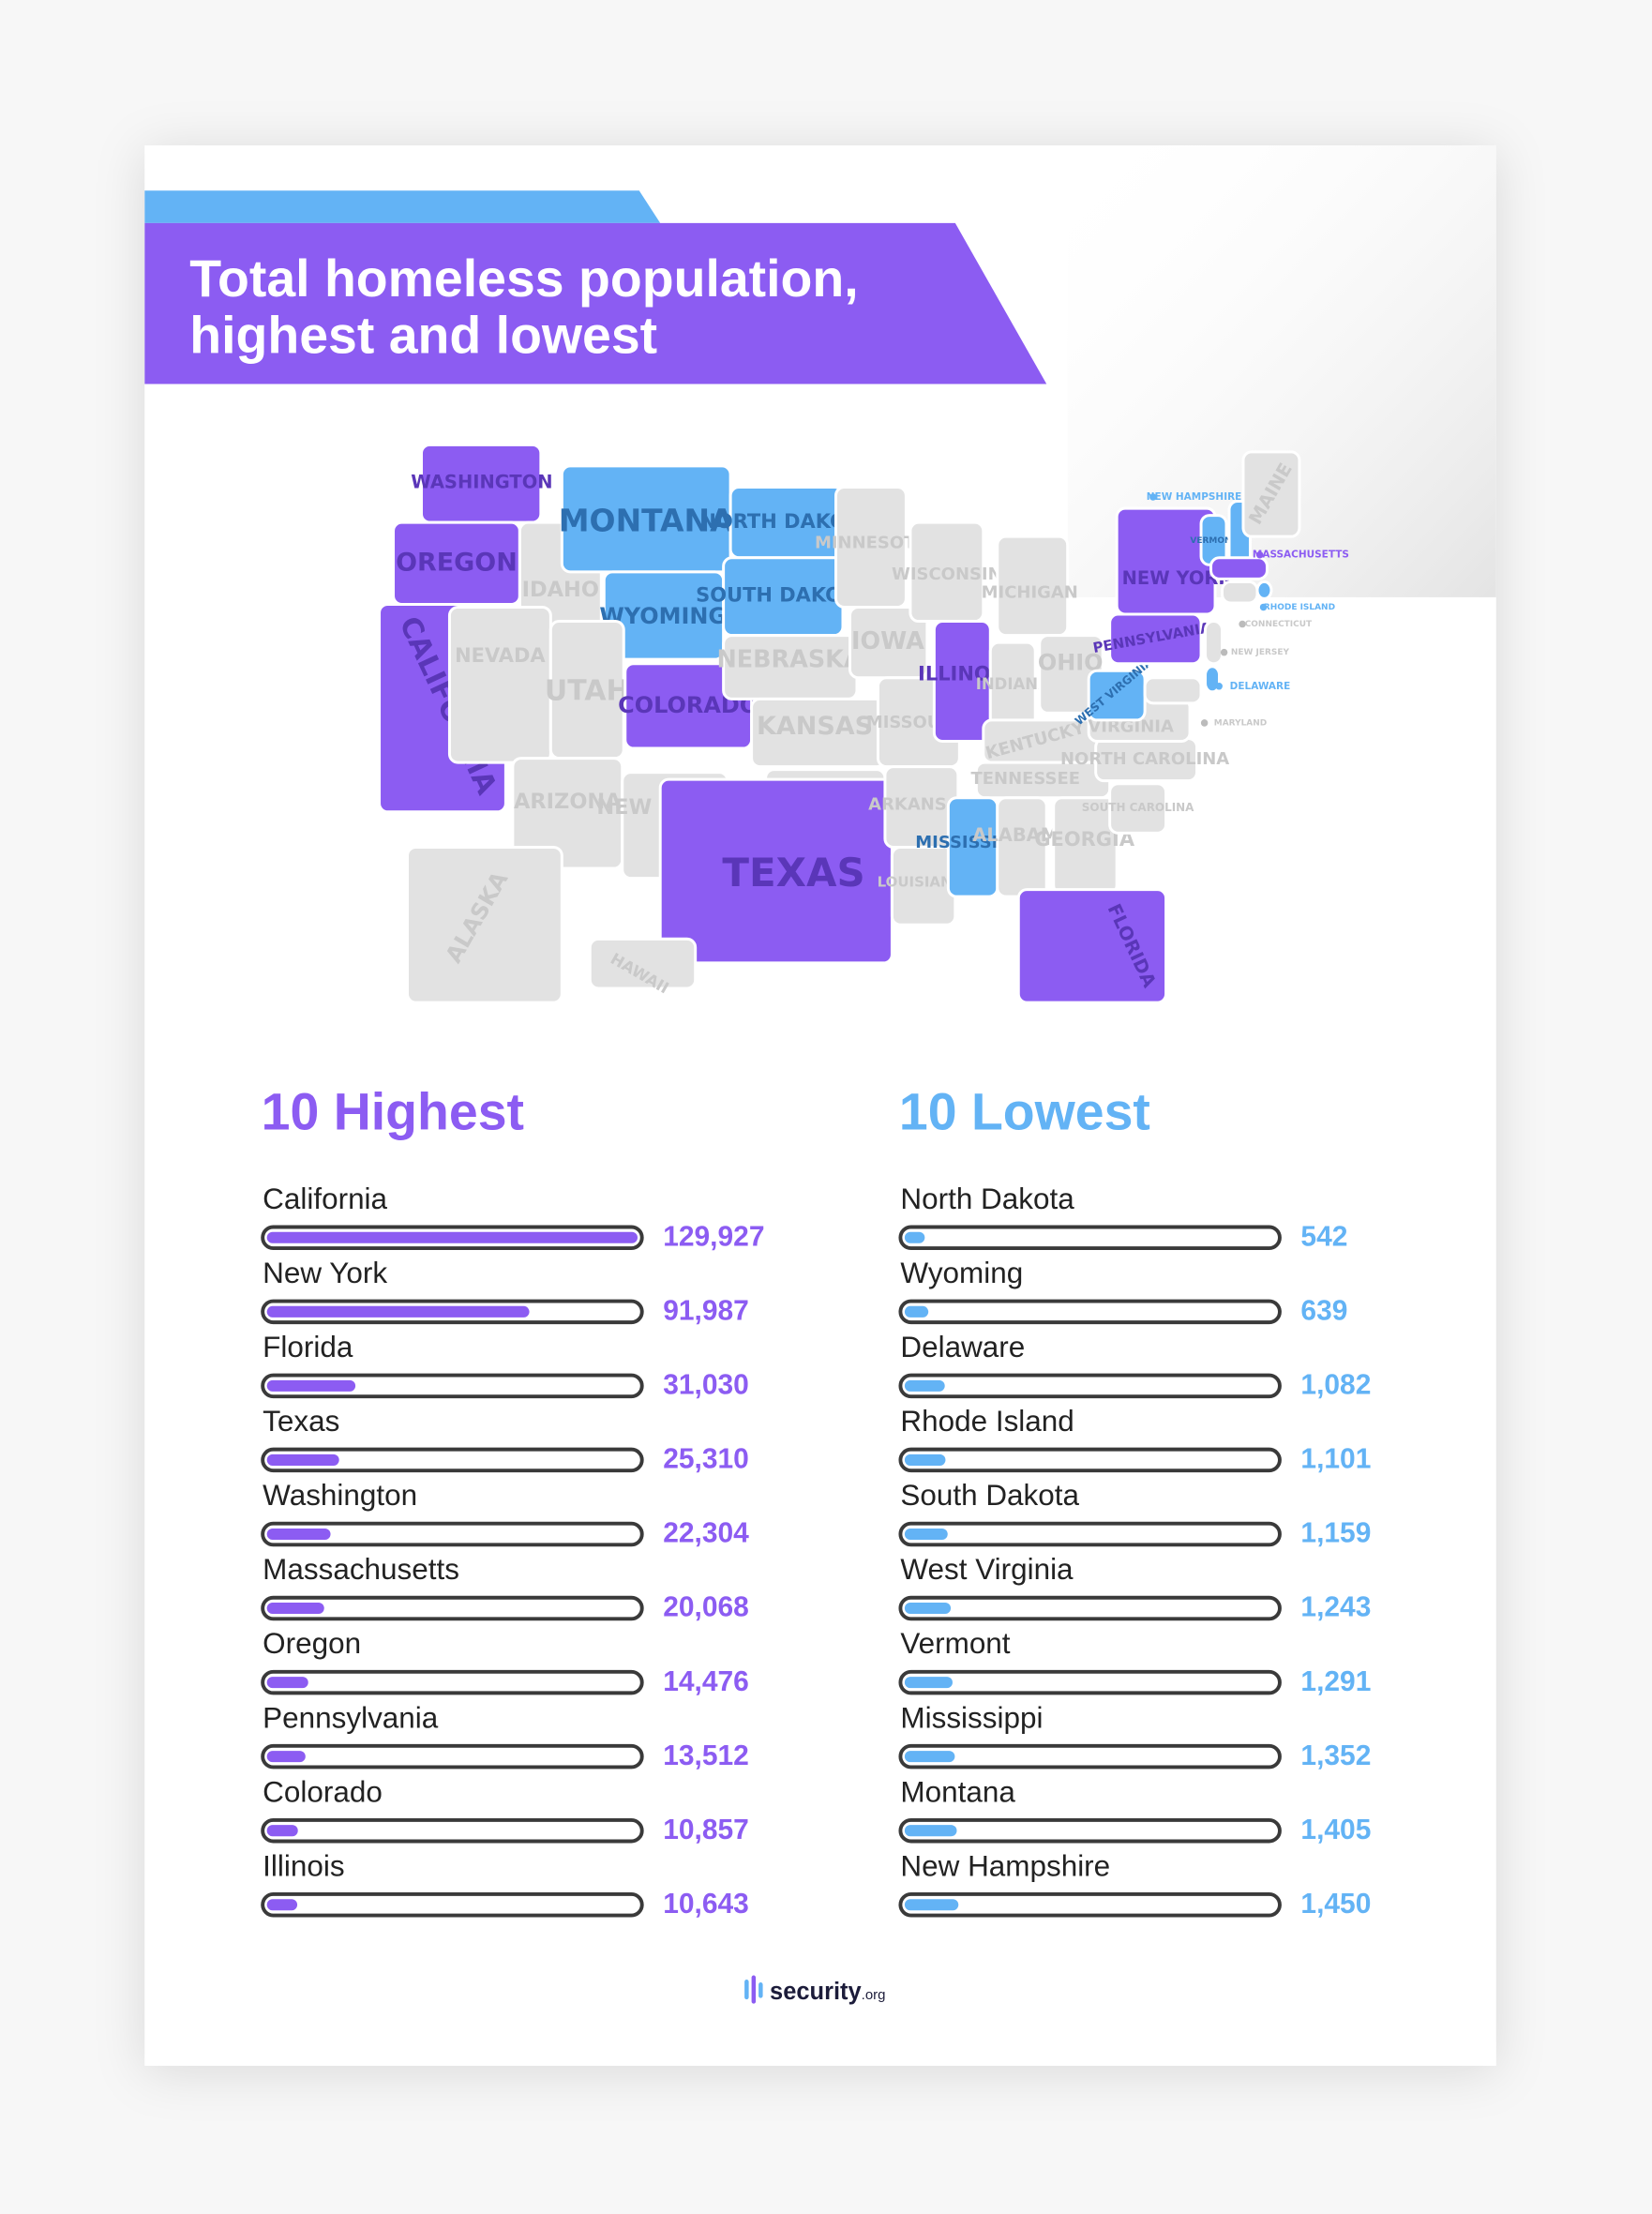 The width and height of the screenshot is (1652, 2214). I want to click on row-label: Vermont, so click(955, 1643).